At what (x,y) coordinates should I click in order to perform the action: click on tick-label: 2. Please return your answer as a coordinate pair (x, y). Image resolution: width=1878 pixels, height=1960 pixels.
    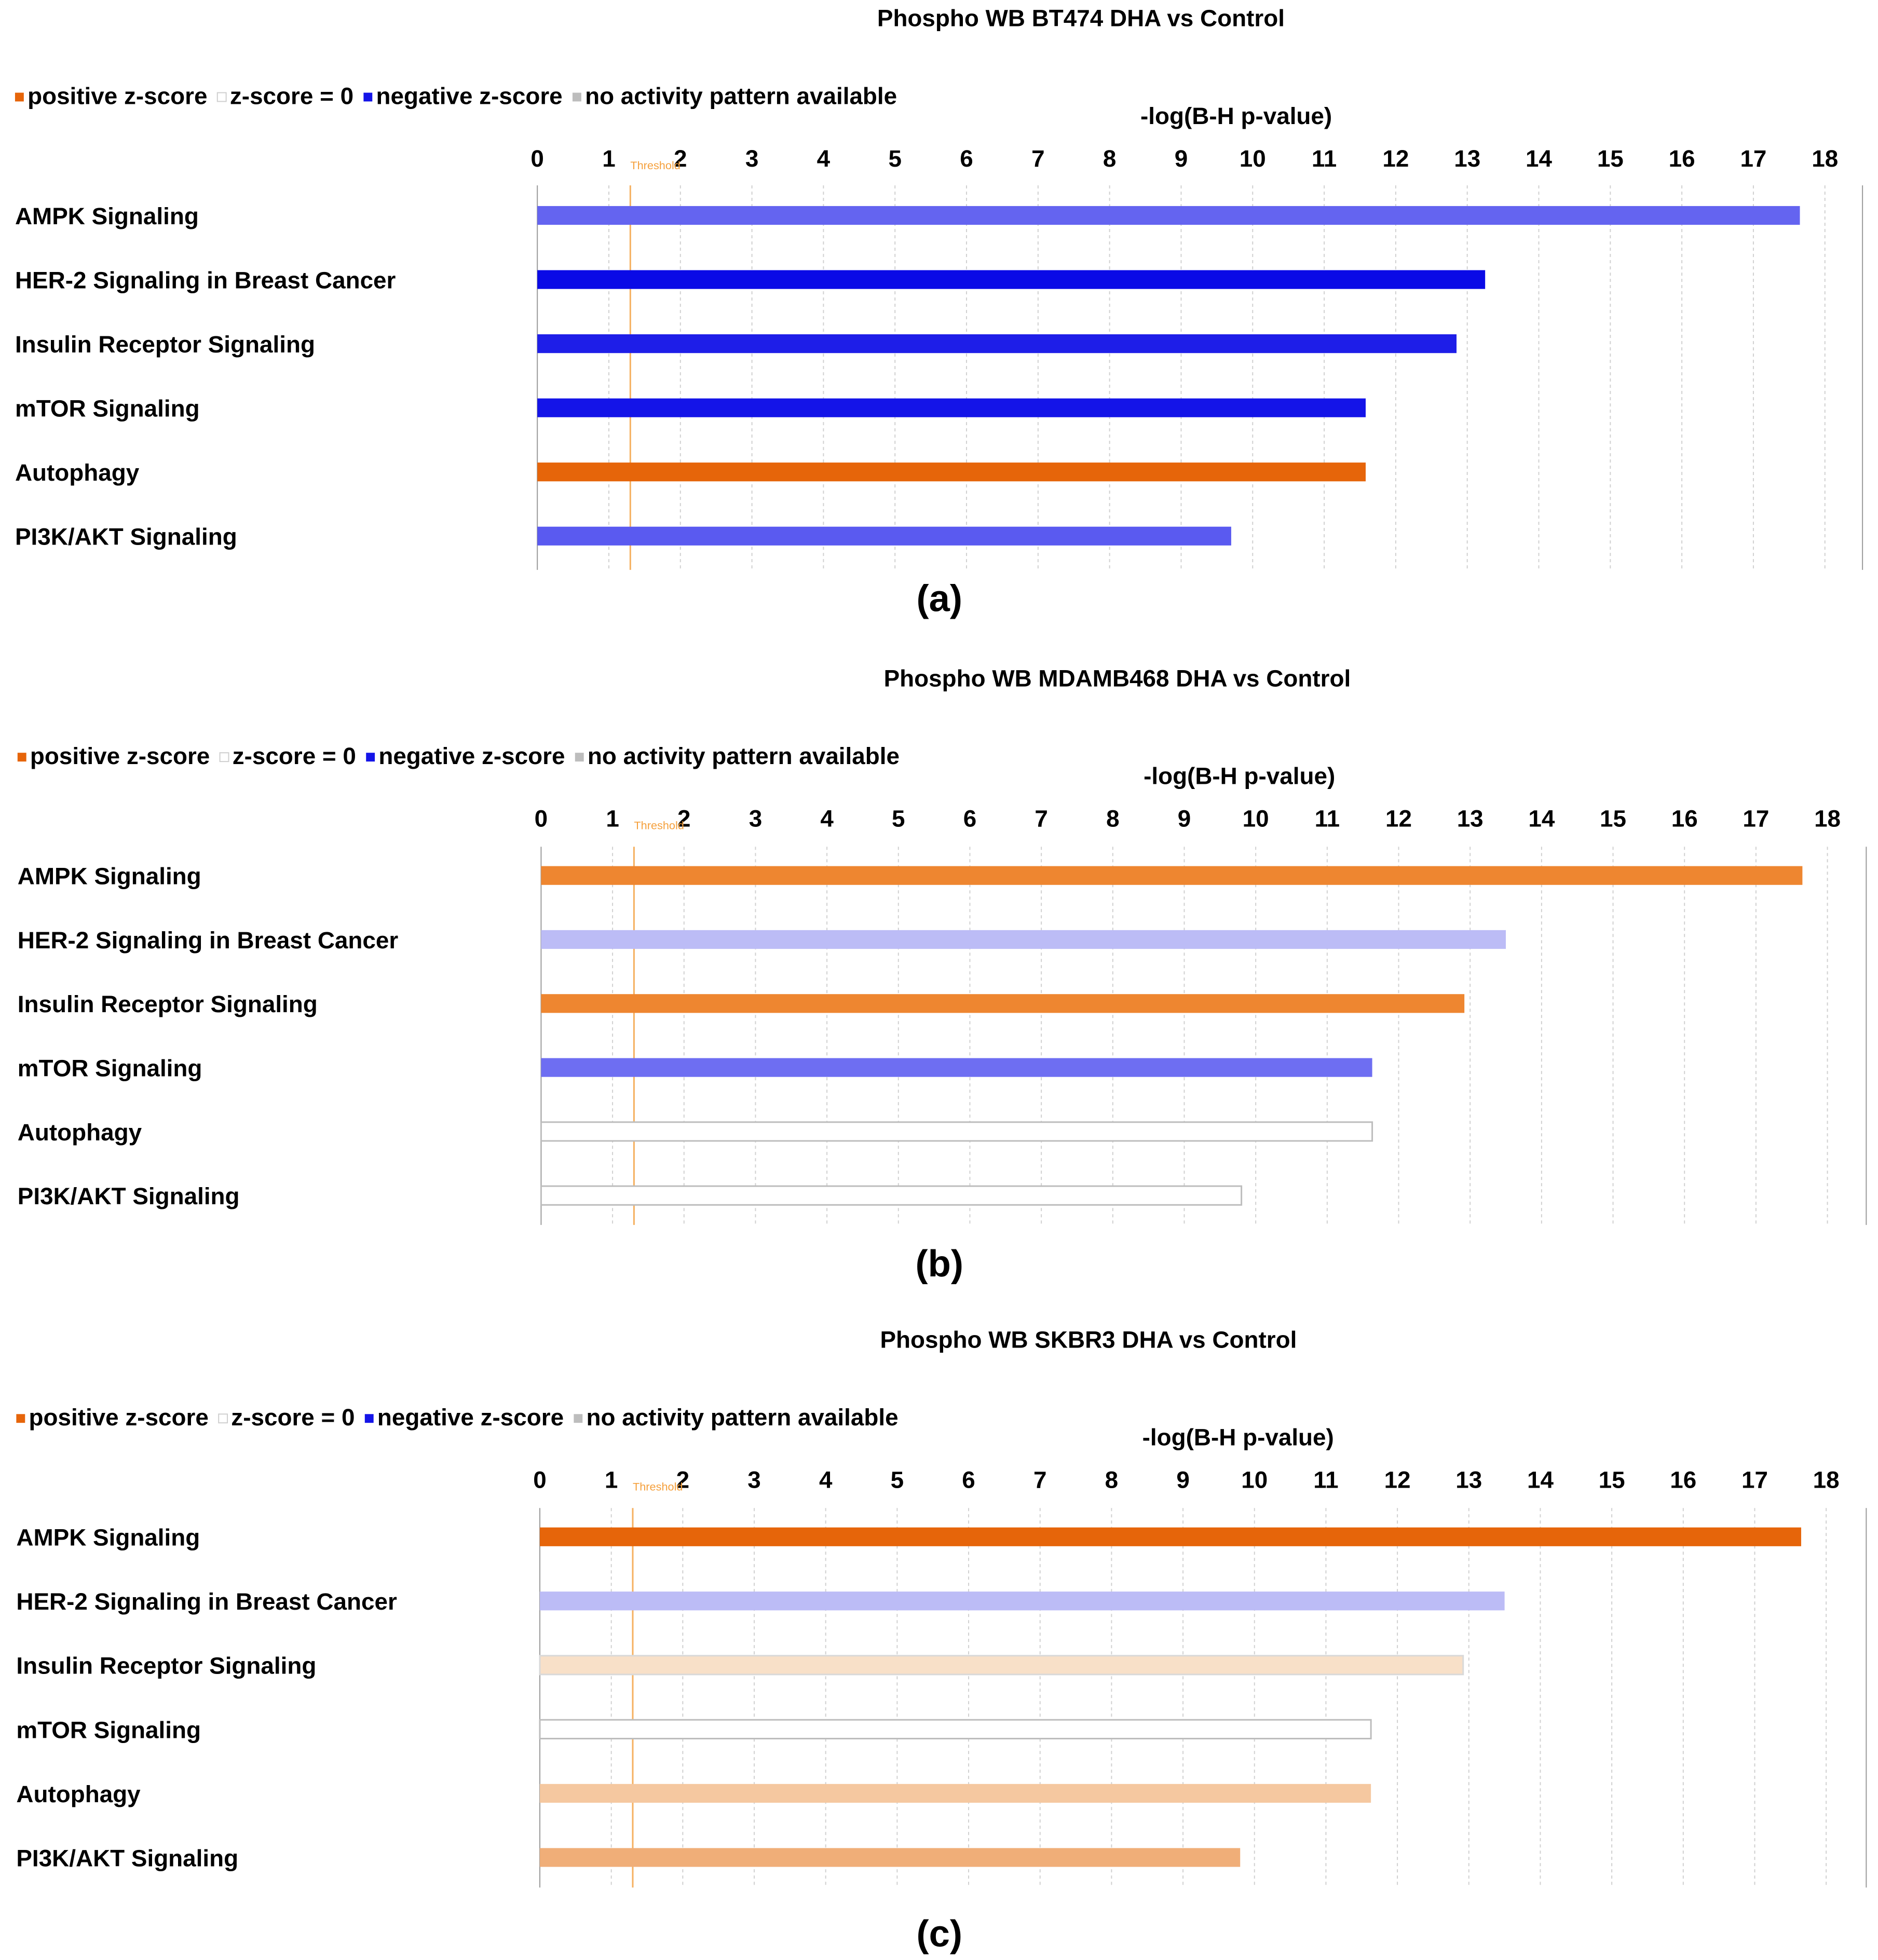
    Looking at the image, I should click on (684, 819).